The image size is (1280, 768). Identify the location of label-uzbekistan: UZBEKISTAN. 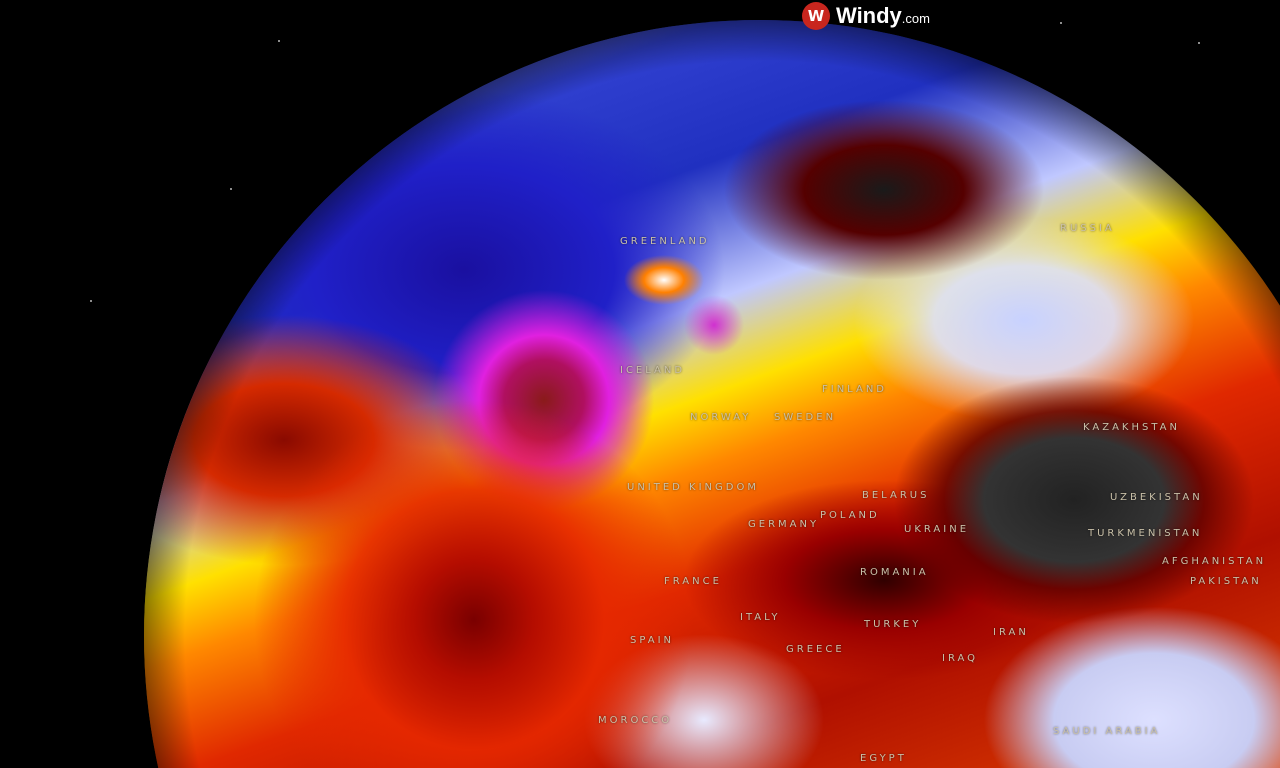
(1156, 497).